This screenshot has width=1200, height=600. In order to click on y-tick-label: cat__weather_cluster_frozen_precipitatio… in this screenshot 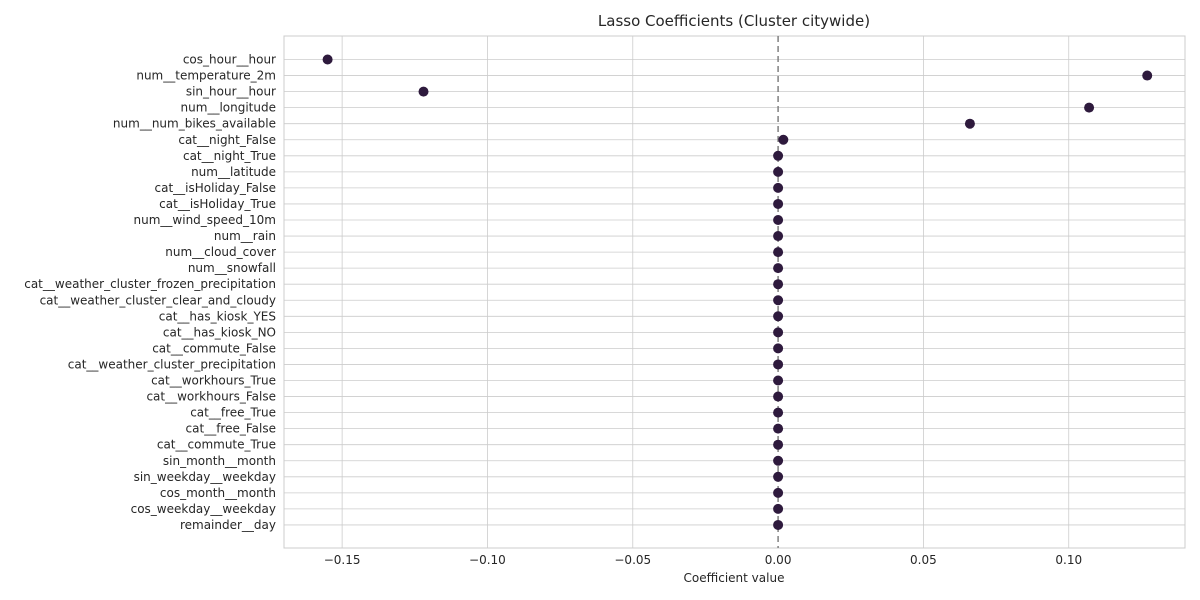, I will do `click(150, 284)`.